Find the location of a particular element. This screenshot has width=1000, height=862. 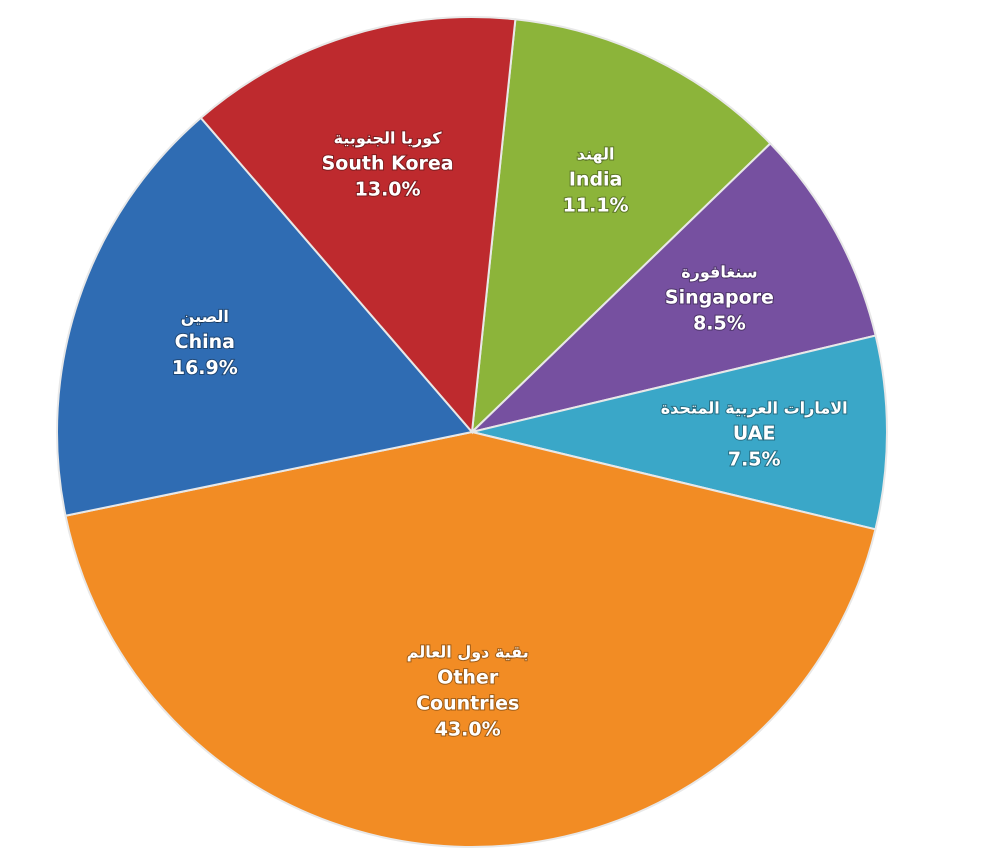

data-label: 11.1% is located at coordinates (595, 205).